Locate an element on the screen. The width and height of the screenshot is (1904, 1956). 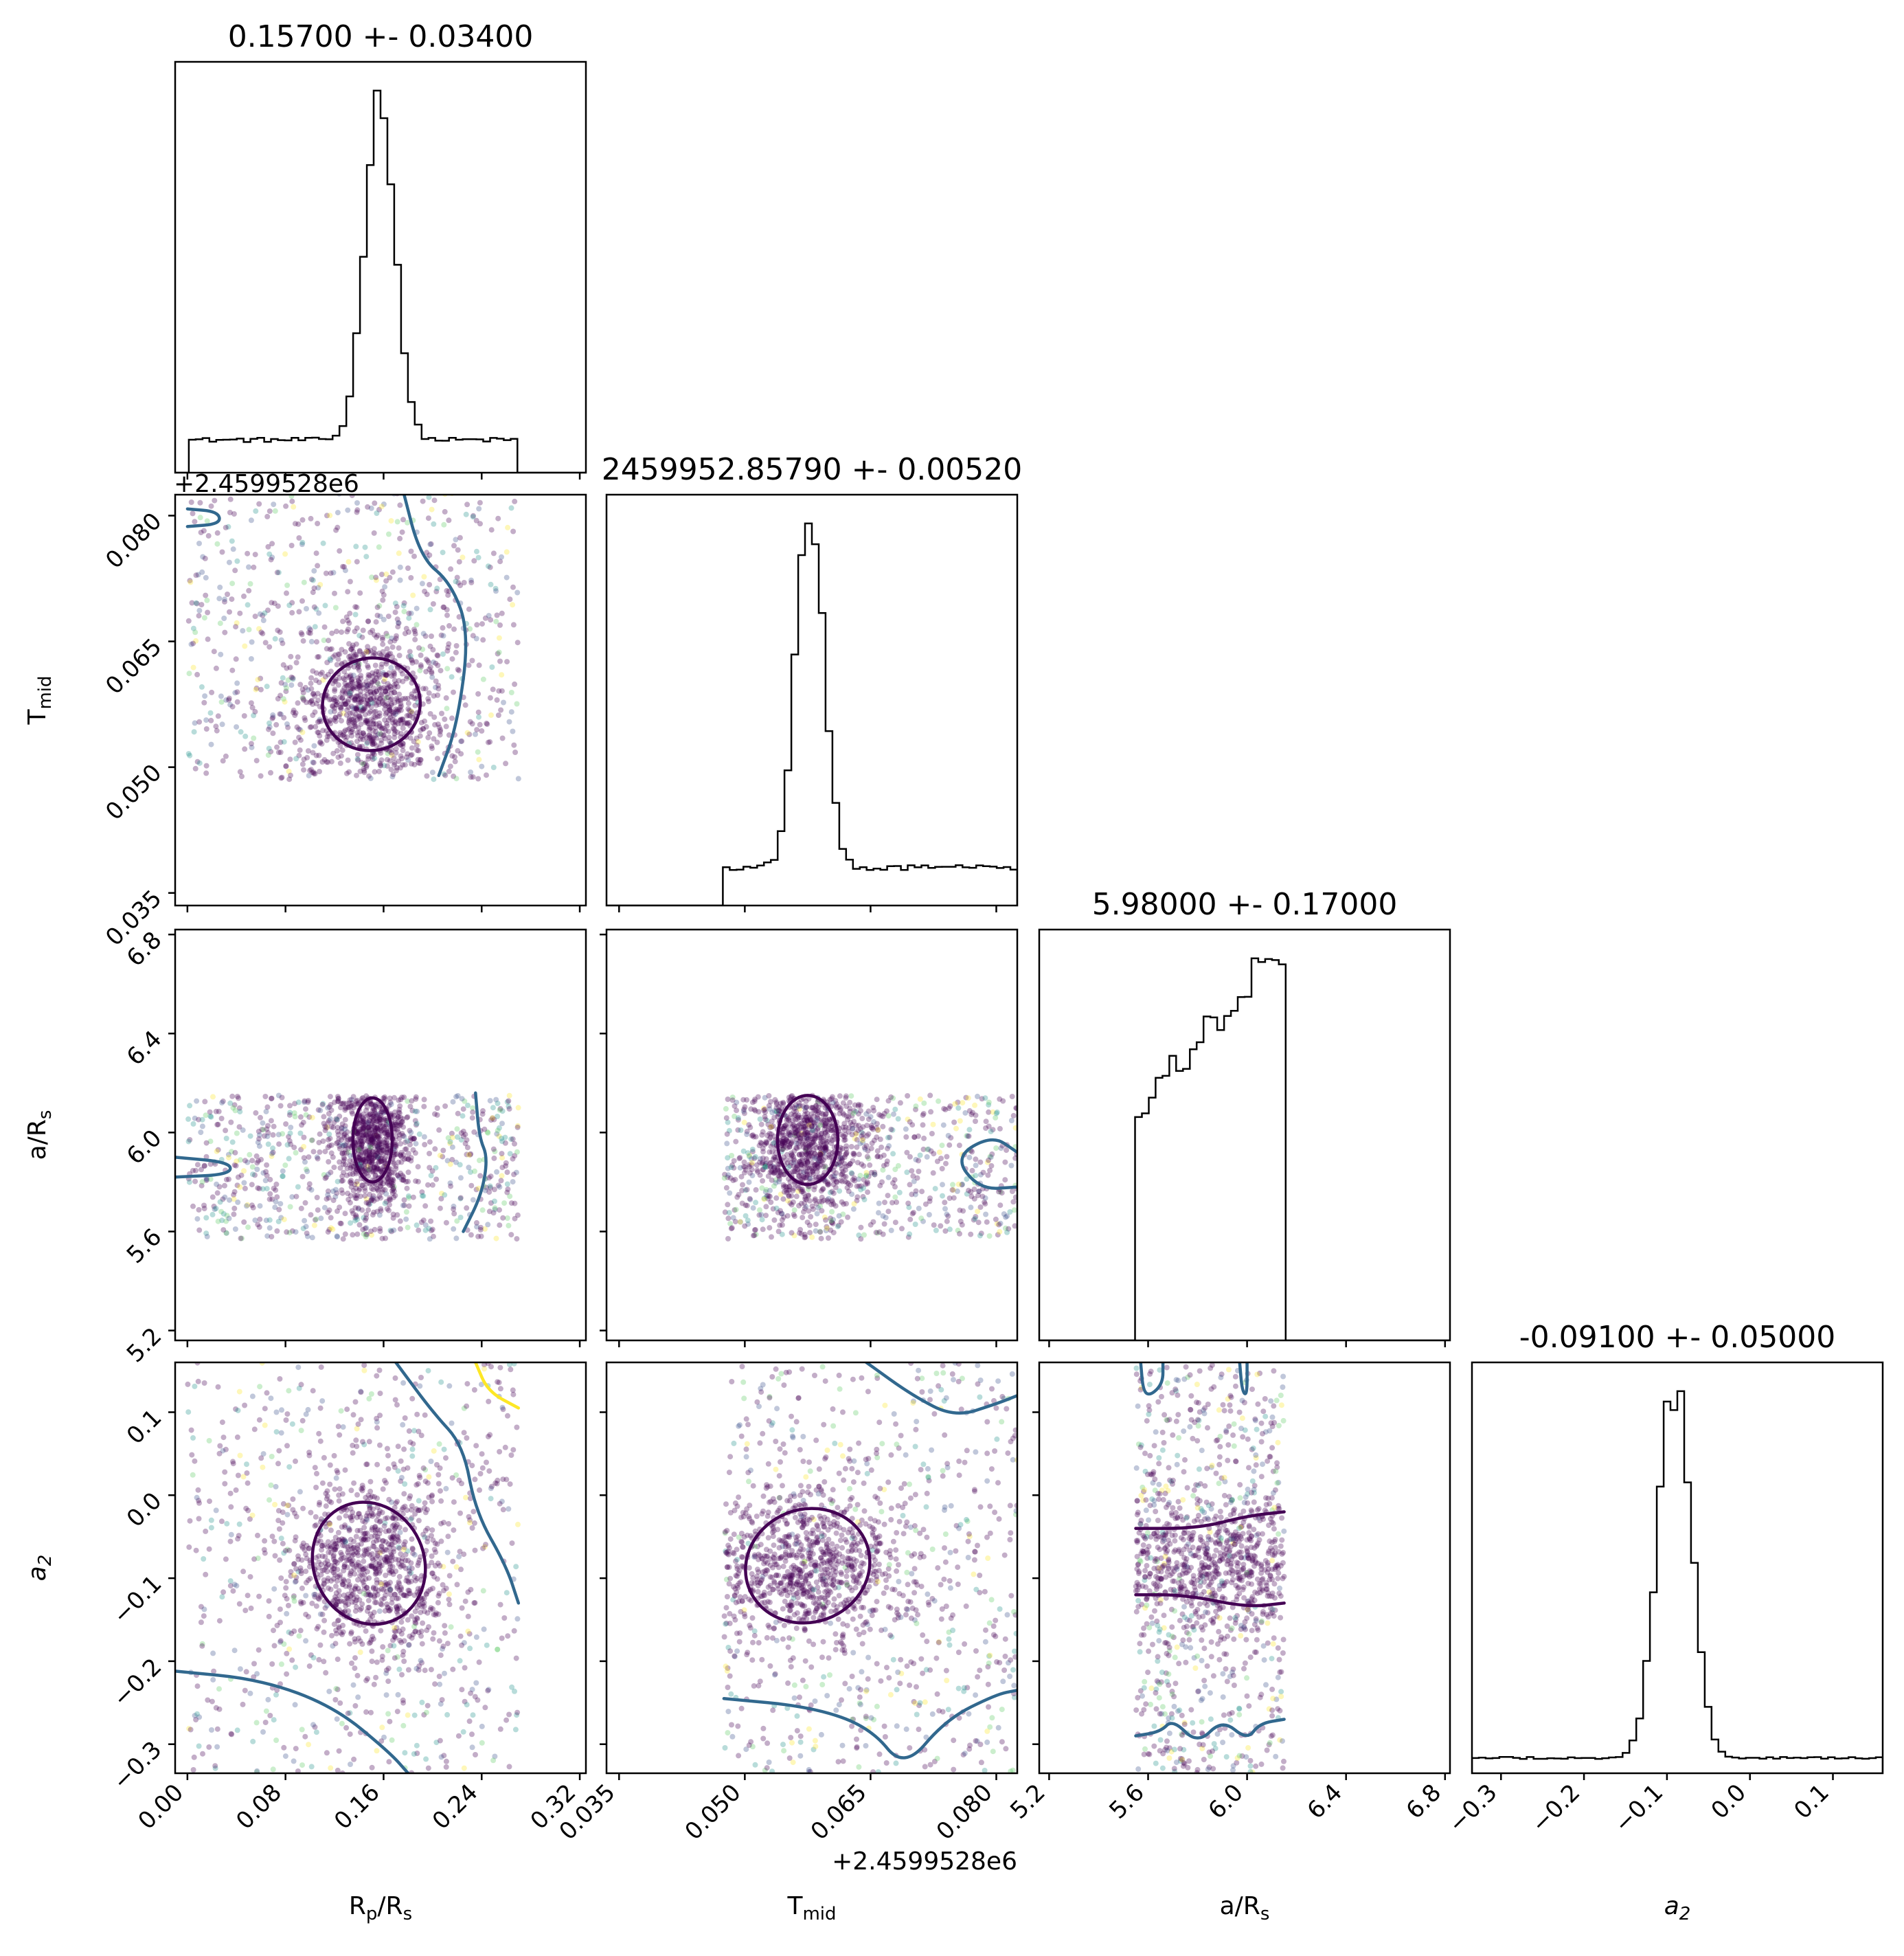
xtick-label: −0.1 is located at coordinates (1639, 1809).